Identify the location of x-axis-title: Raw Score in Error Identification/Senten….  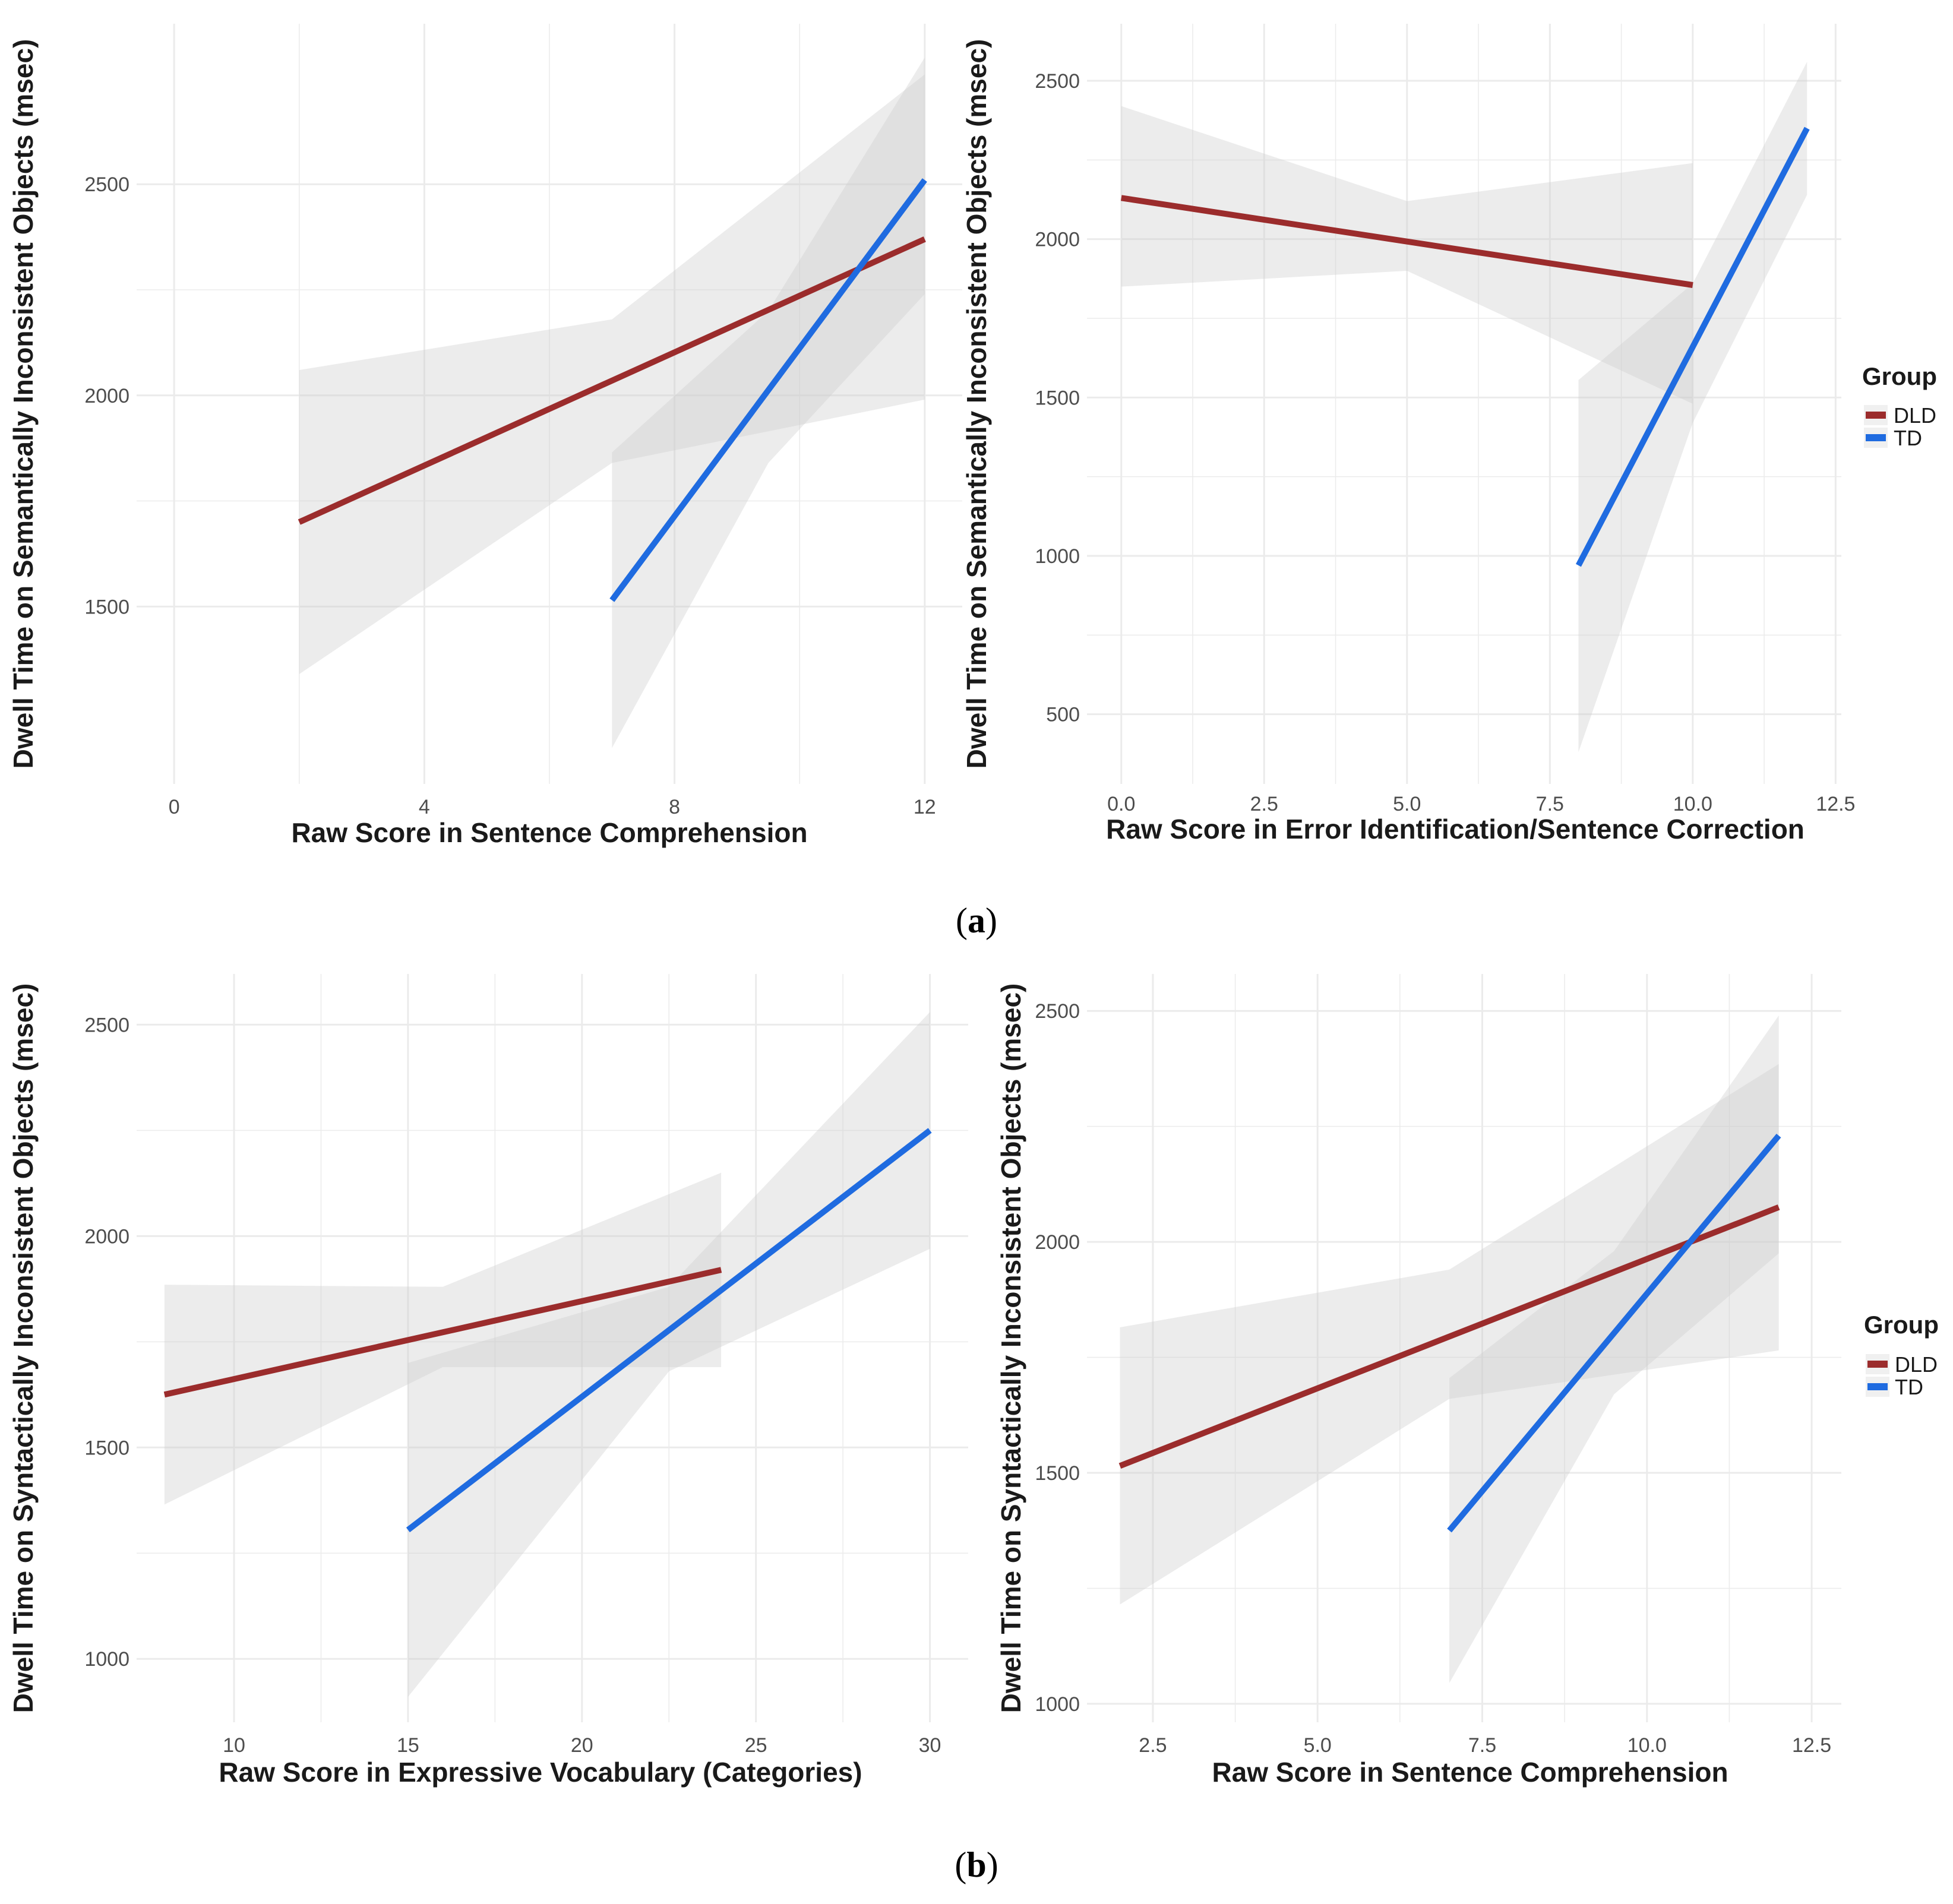
(1455, 829).